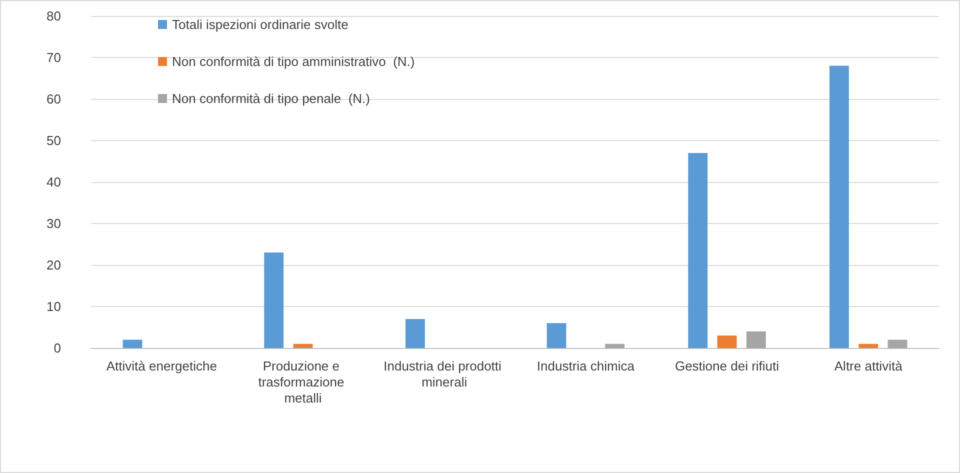 The height and width of the screenshot is (473, 960). What do you see at coordinates (53, 223) in the screenshot?
I see `y-tick-label: 30` at bounding box center [53, 223].